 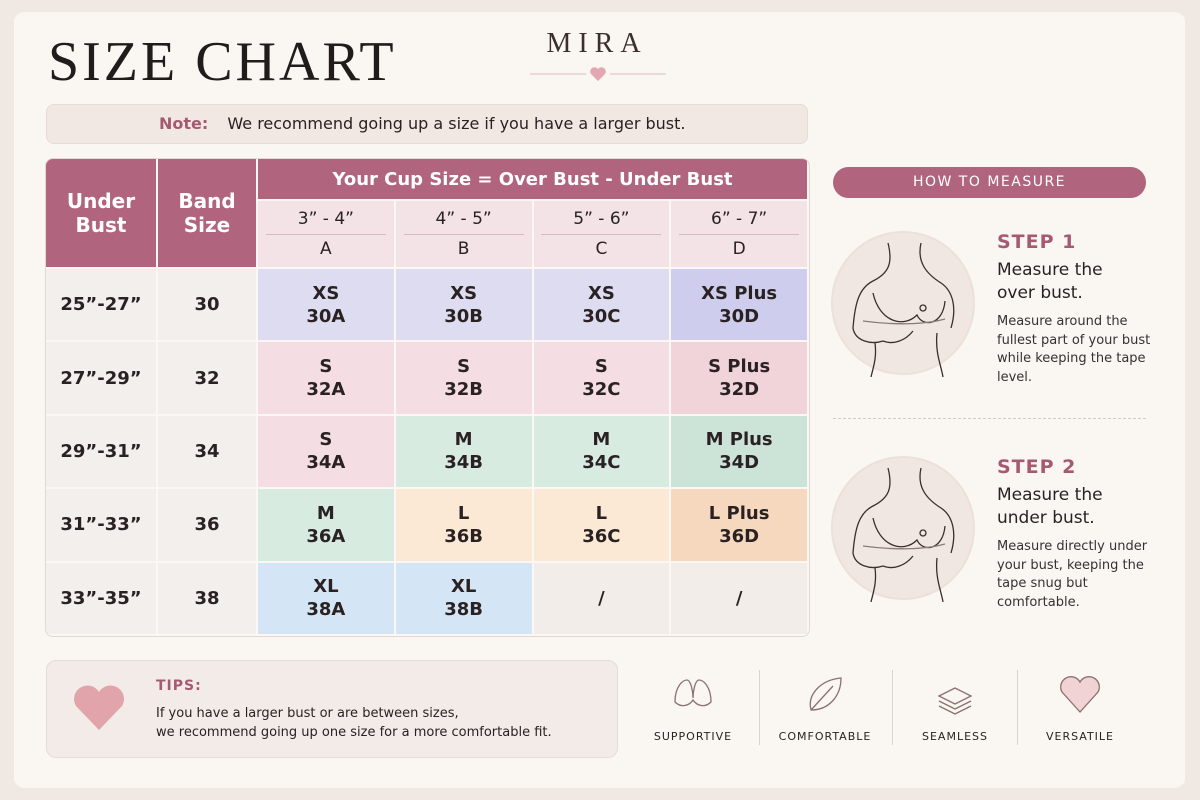 I want to click on size-code: 36A, so click(x=326, y=536).